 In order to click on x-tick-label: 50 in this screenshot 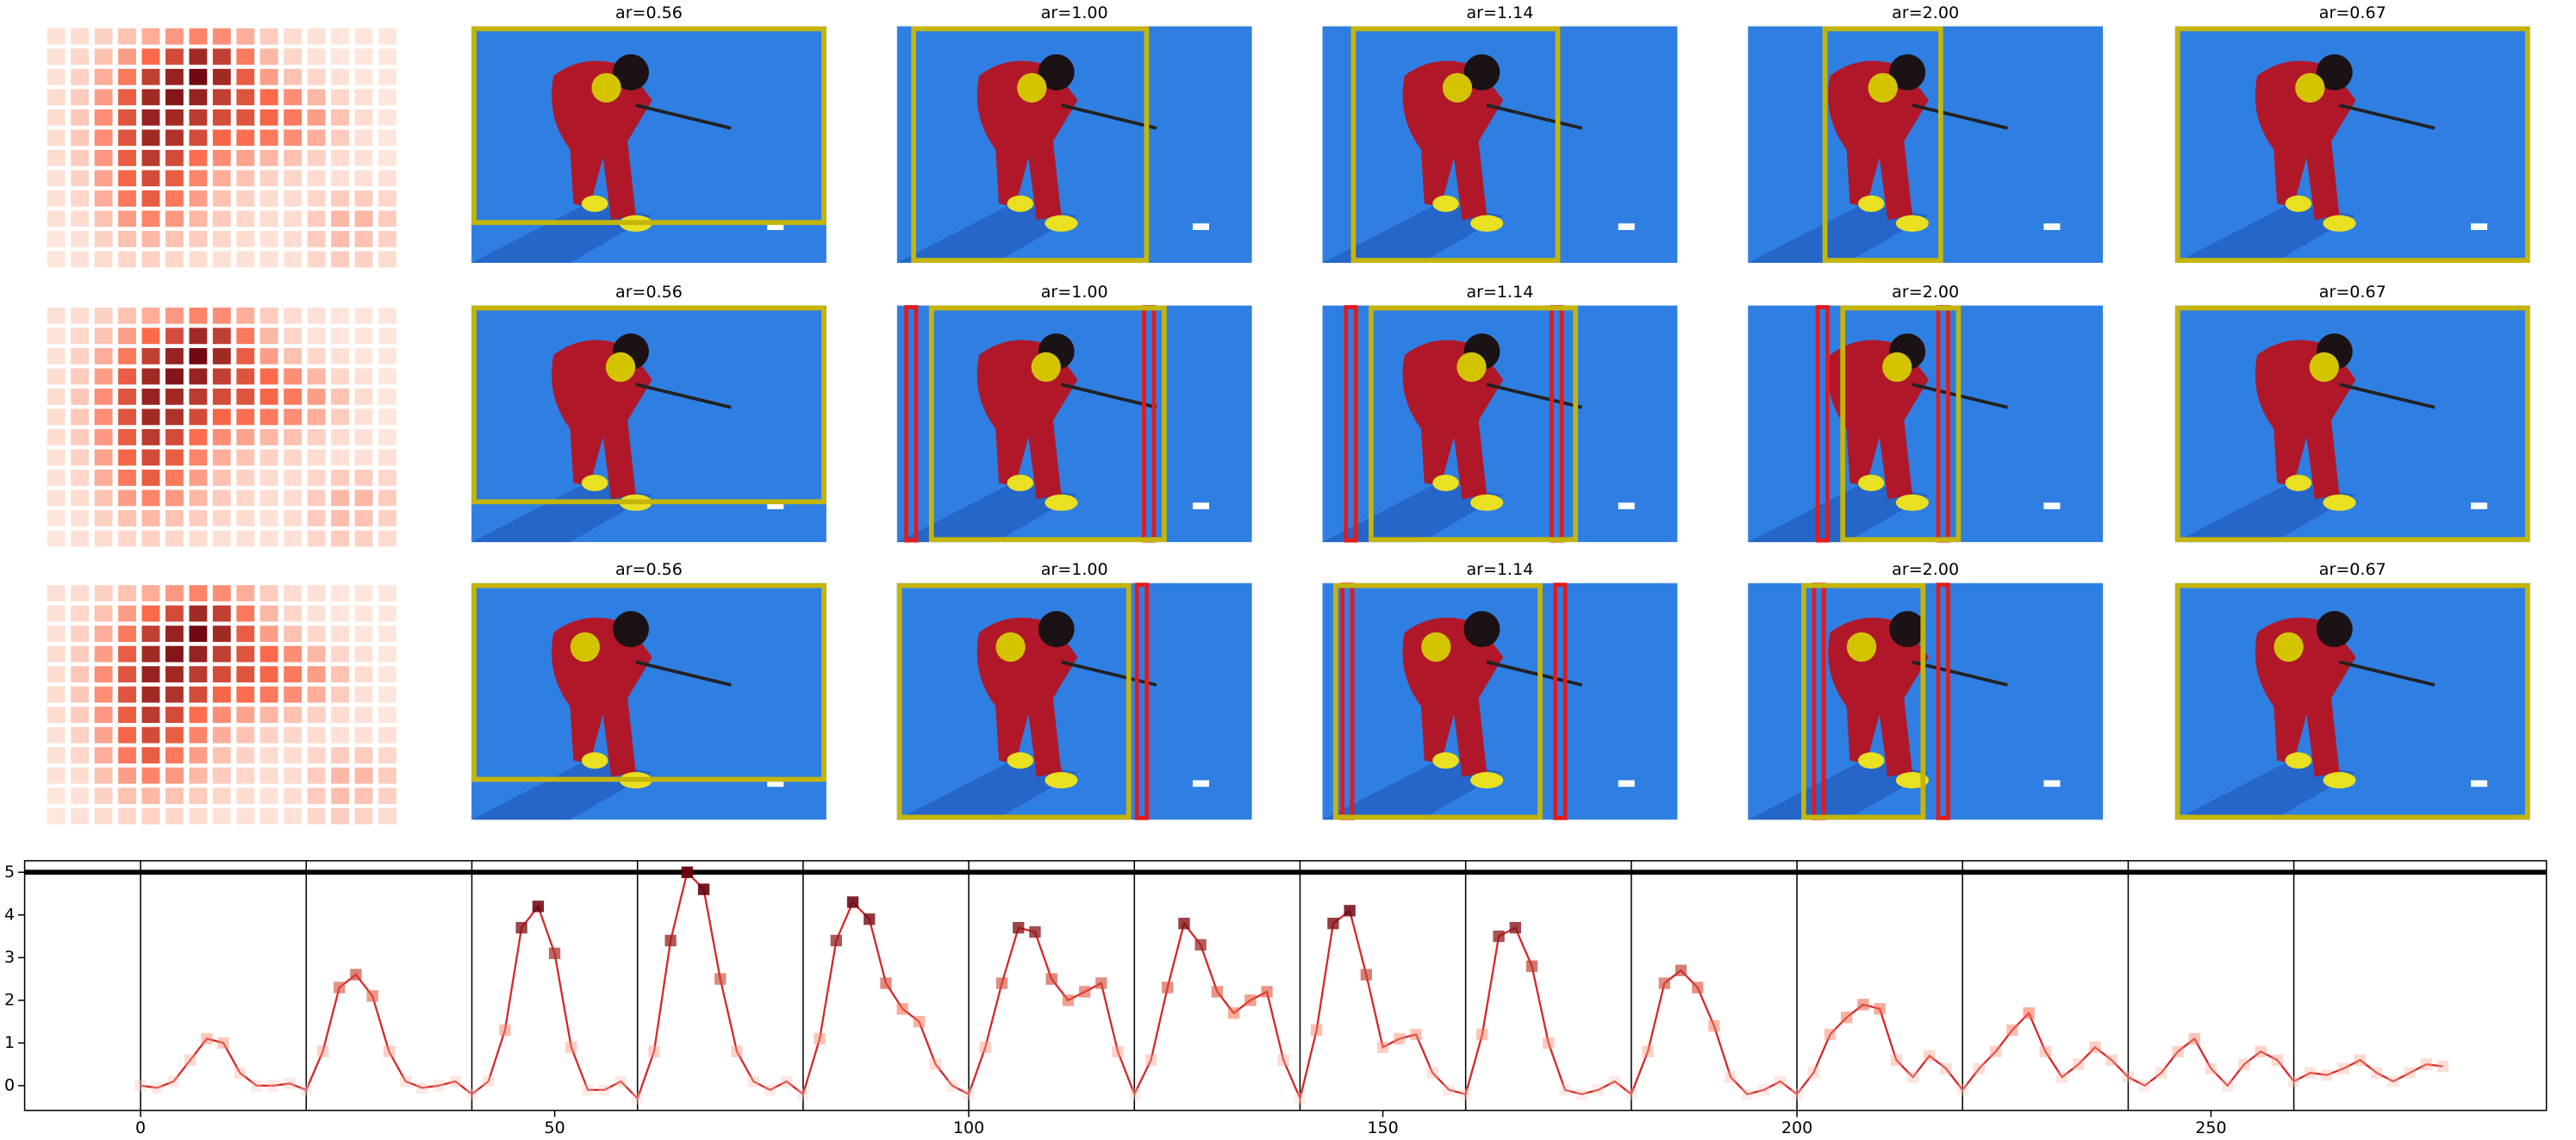, I will do `click(554, 1127)`.